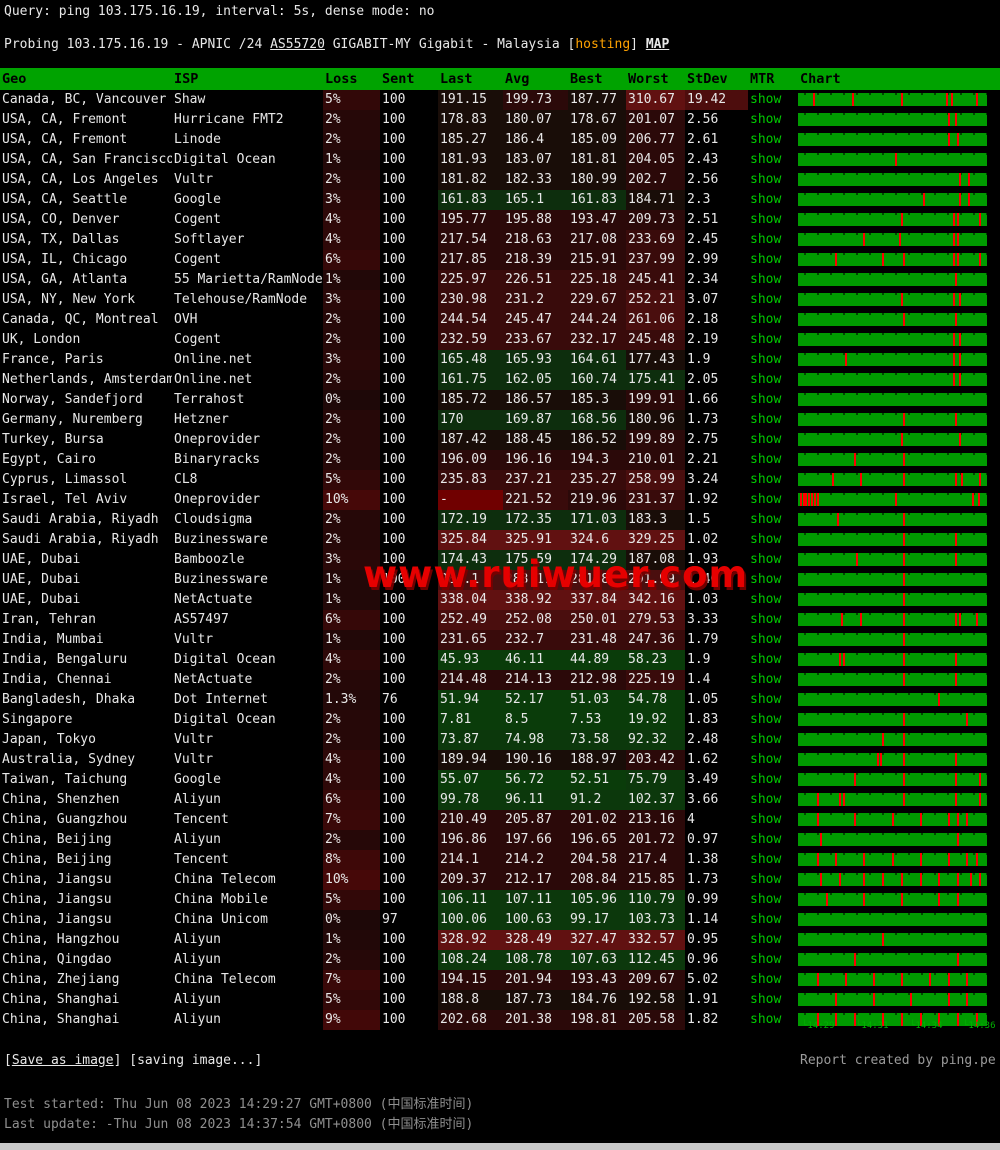 This screenshot has width=1000, height=1150. What do you see at coordinates (894, 1000) in the screenshot?
I see `chart-cell` at bounding box center [894, 1000].